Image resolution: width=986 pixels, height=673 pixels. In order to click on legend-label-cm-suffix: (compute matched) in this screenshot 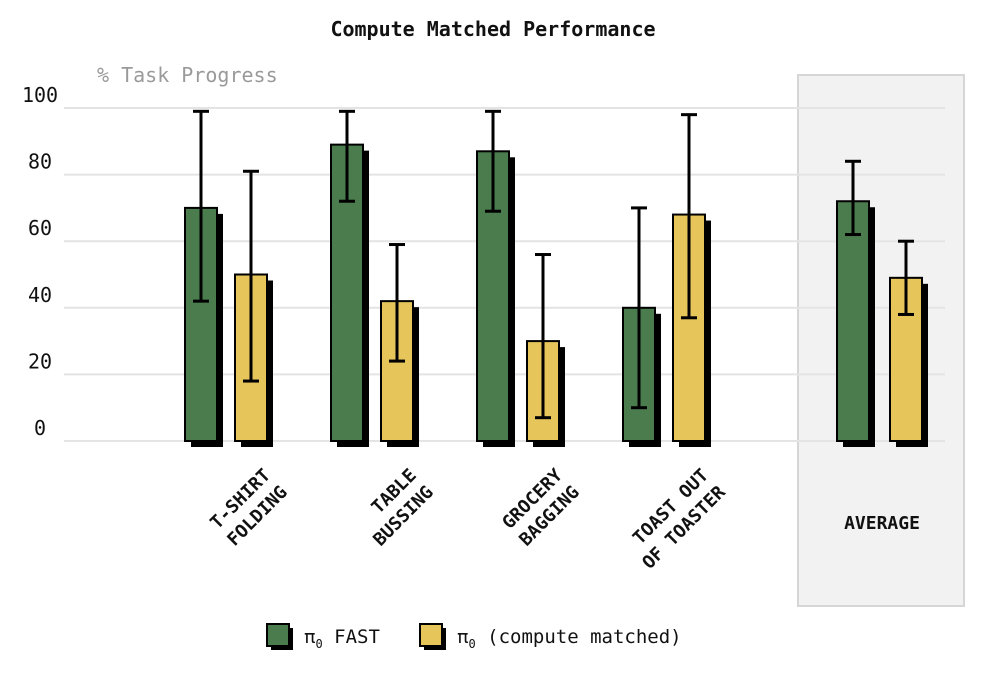, I will do `click(579, 637)`.